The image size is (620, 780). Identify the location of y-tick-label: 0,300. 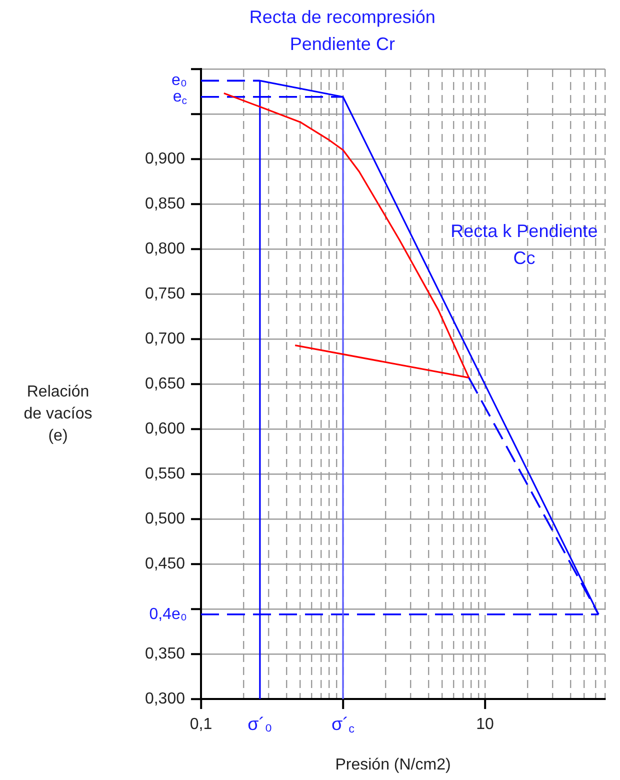
(165, 699).